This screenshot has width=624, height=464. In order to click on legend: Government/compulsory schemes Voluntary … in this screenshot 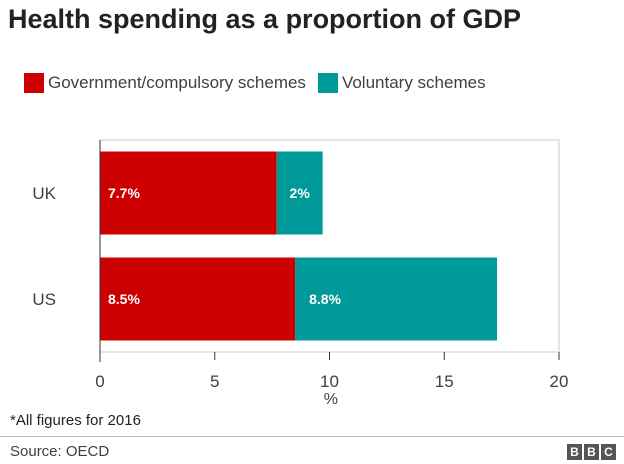, I will do `click(261, 83)`.